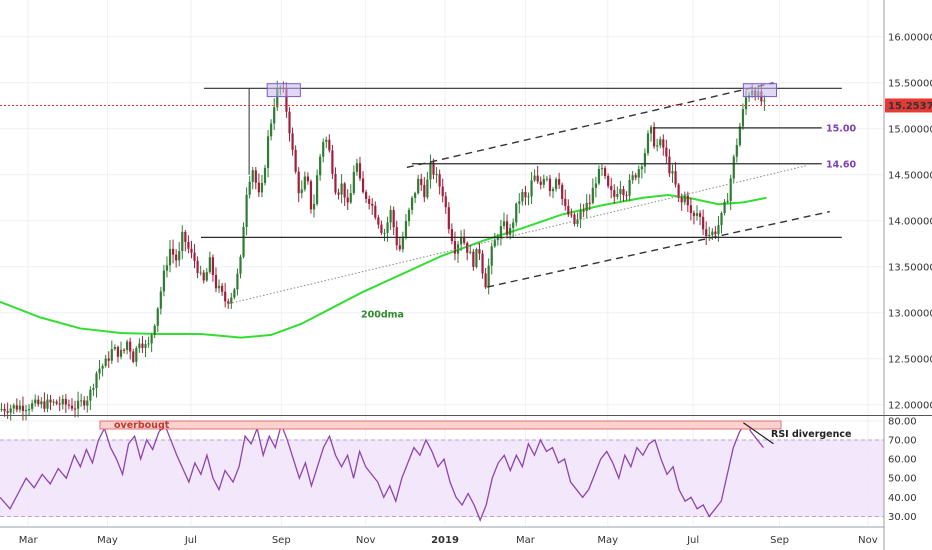 The width and height of the screenshot is (932, 550). Describe the element at coordinates (908, 105) in the screenshot. I see `current-price-tag` at that location.